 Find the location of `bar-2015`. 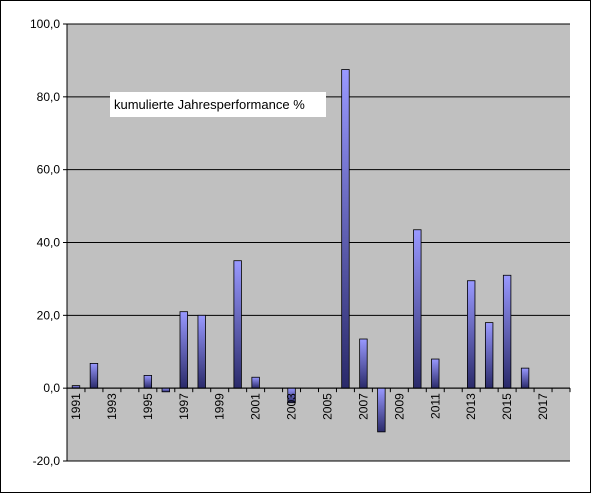

bar-2015 is located at coordinates (507, 331).